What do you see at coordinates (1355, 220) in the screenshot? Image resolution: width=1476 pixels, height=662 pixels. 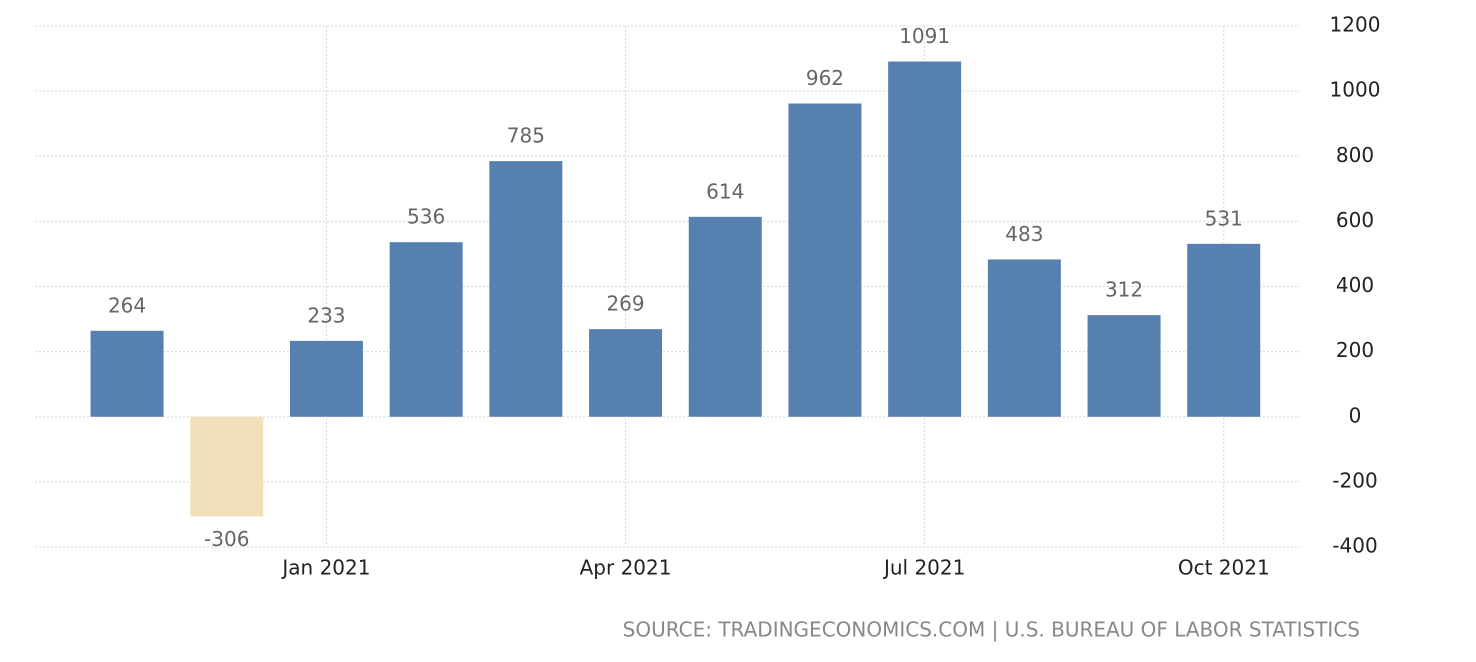 I see `y-tick-label: 600` at bounding box center [1355, 220].